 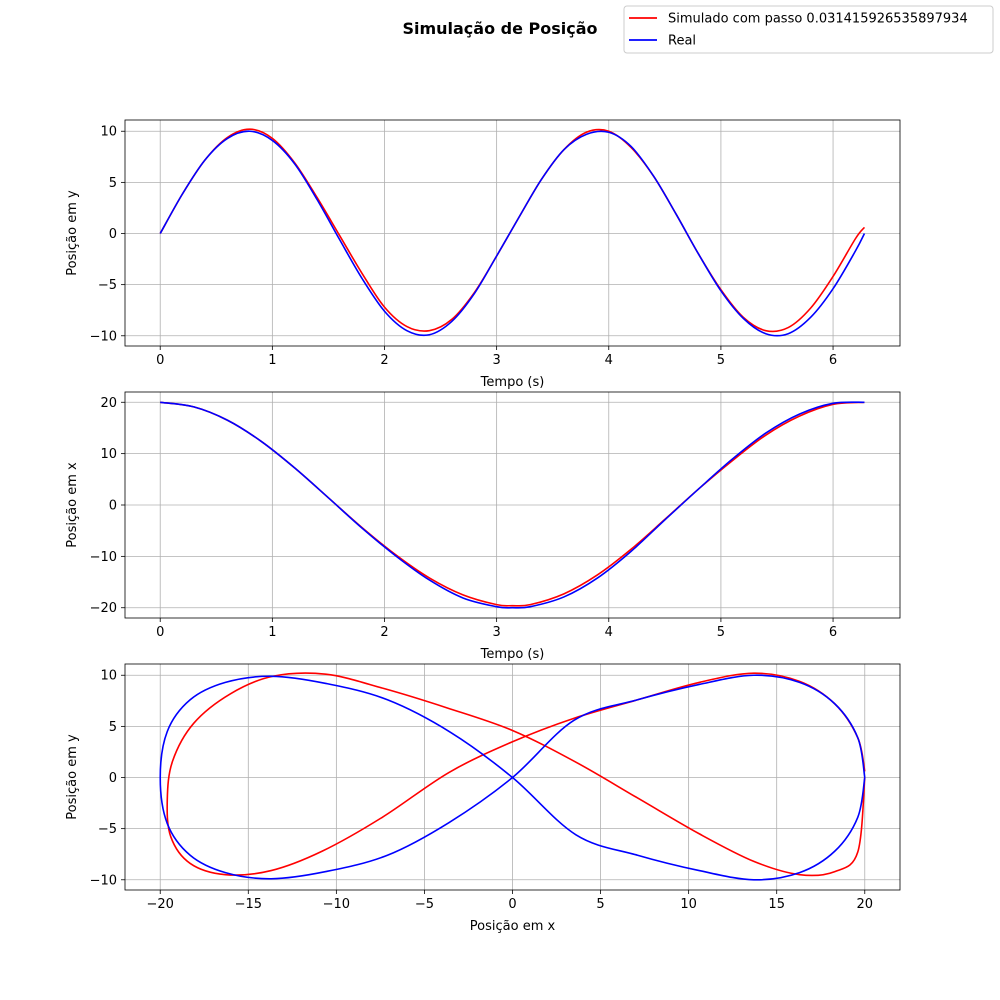 What do you see at coordinates (248, 904) in the screenshot?
I see `x-tick-label: −15` at bounding box center [248, 904].